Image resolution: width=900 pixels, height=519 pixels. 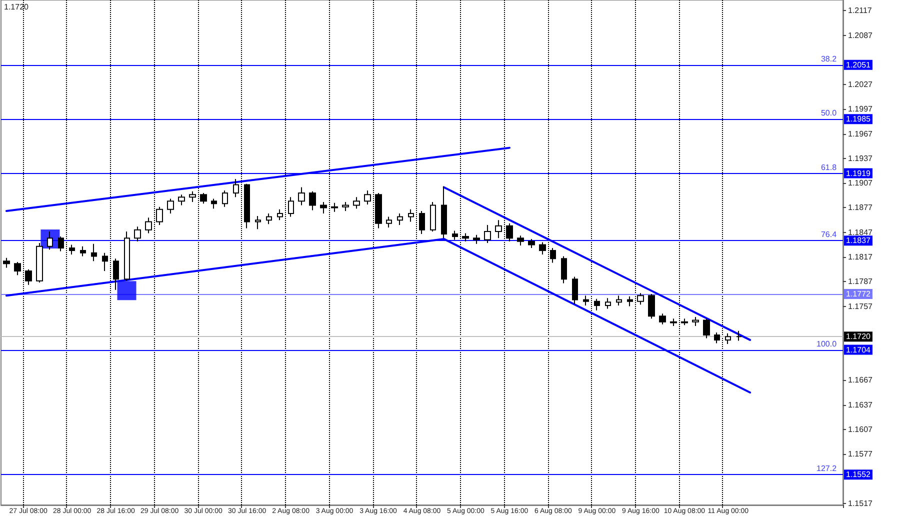 What do you see at coordinates (17, 7) in the screenshot?
I see `annotation: 1.1720` at bounding box center [17, 7].